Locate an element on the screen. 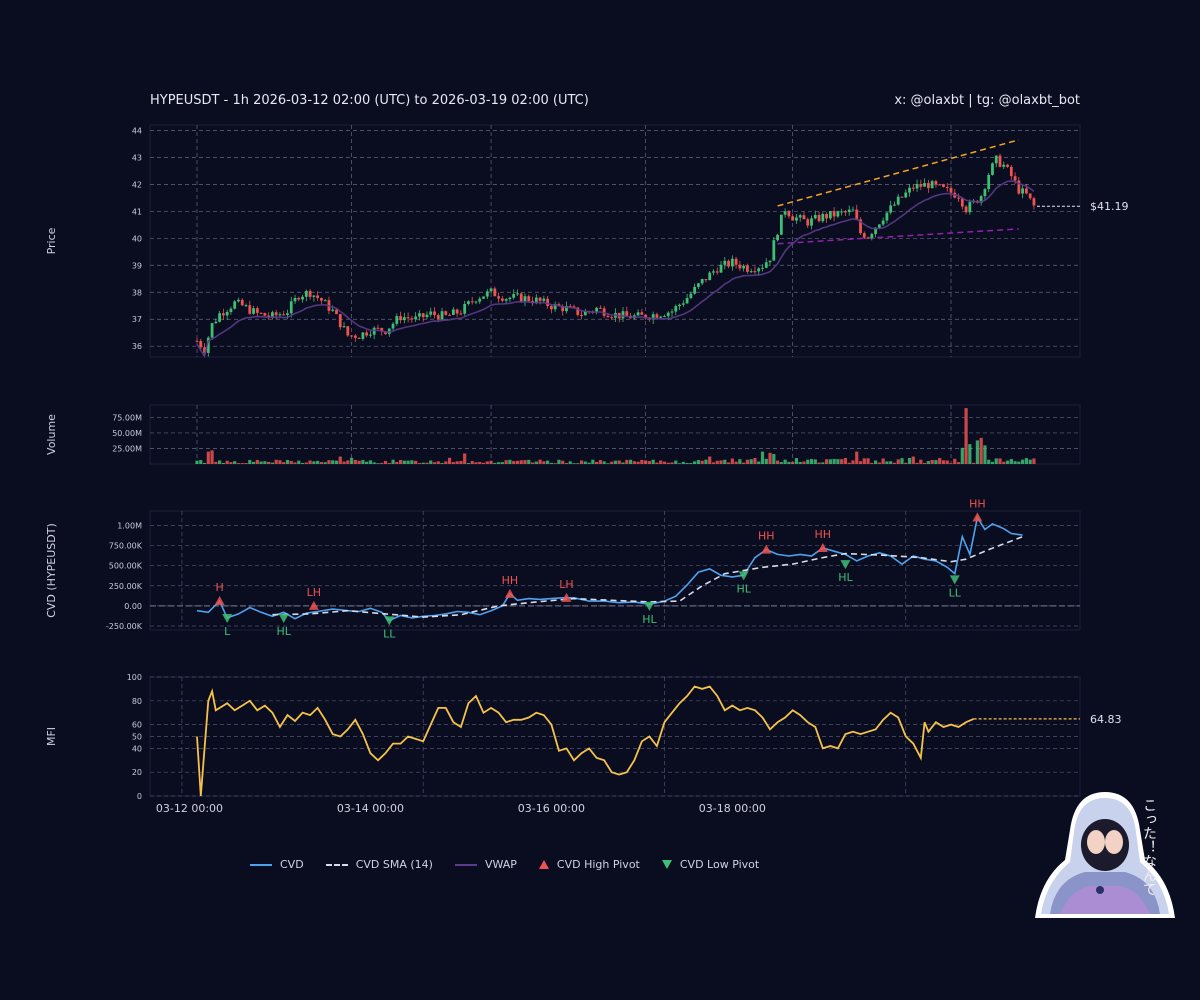 The height and width of the screenshot is (1000, 1200). mfi-tick-6: 100 is located at coordinates (134, 677).